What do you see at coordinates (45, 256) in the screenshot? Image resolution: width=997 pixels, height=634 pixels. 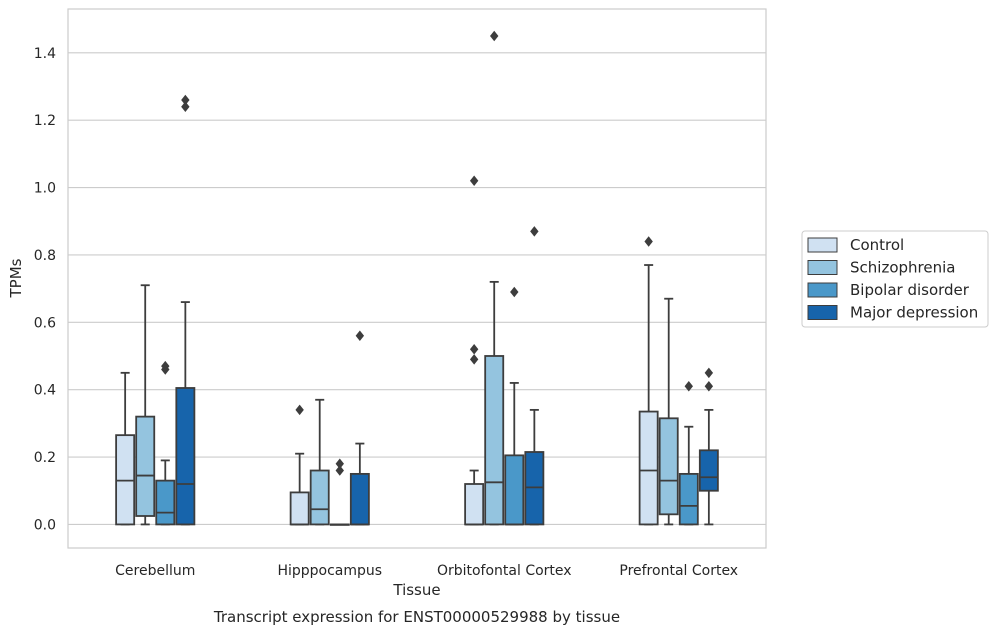 I see `y-tick-label: 0.8` at bounding box center [45, 256].